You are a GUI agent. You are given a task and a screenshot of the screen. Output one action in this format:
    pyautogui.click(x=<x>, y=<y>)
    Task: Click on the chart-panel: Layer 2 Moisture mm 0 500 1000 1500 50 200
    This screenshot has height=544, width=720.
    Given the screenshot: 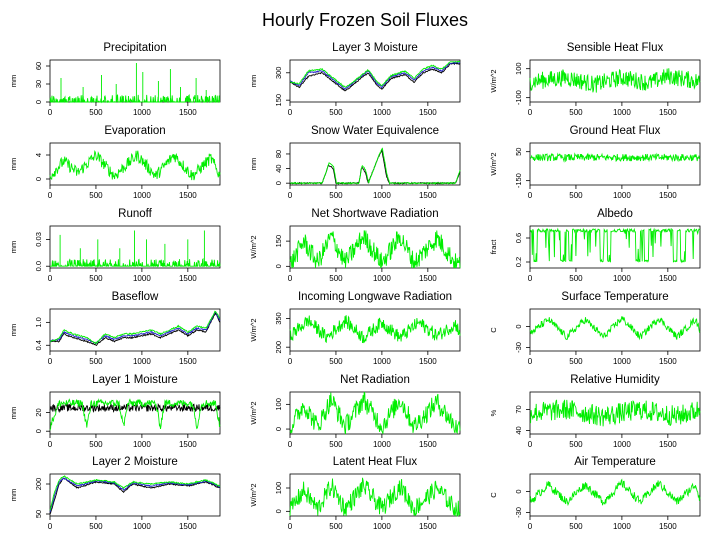 What is the action you would take?
    pyautogui.click(x=115, y=493)
    